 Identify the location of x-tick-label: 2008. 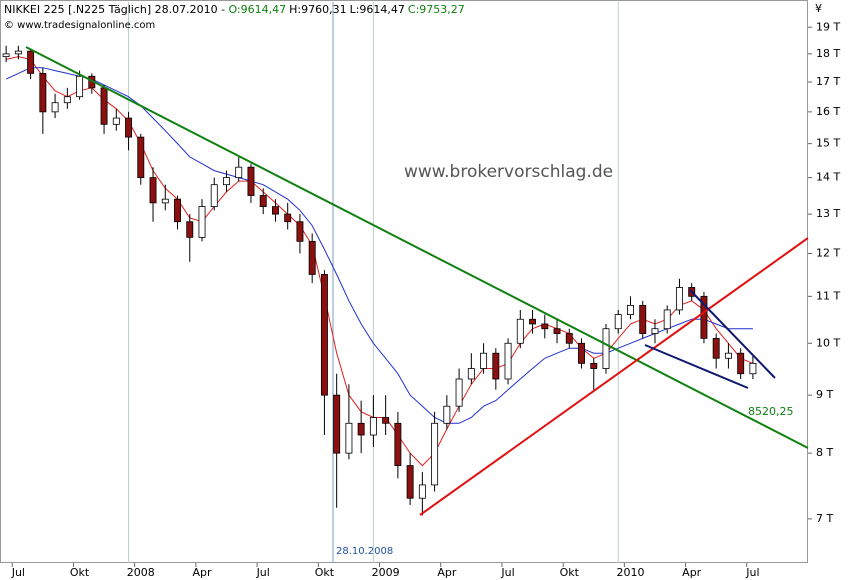
(141, 572).